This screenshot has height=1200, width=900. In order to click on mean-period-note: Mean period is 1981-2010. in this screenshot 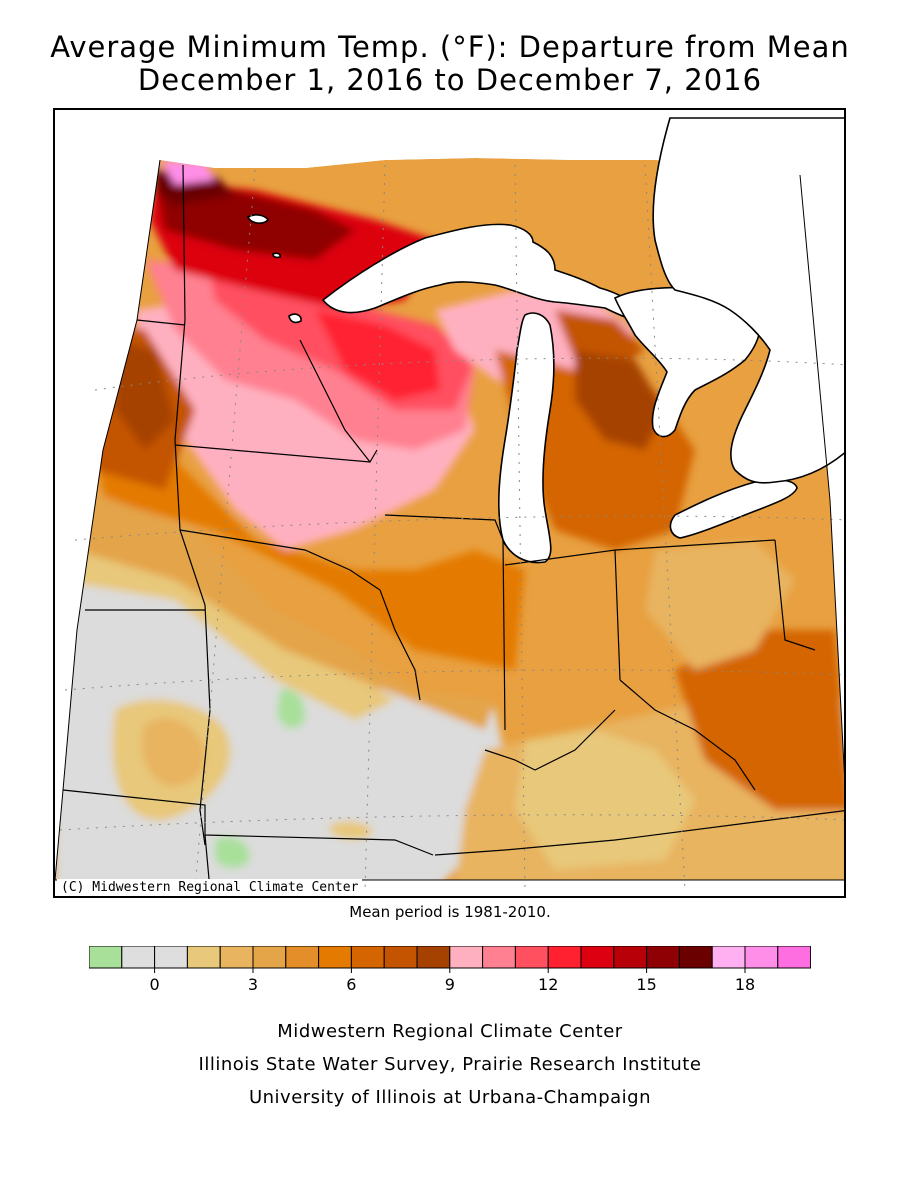, I will do `click(450, 912)`.